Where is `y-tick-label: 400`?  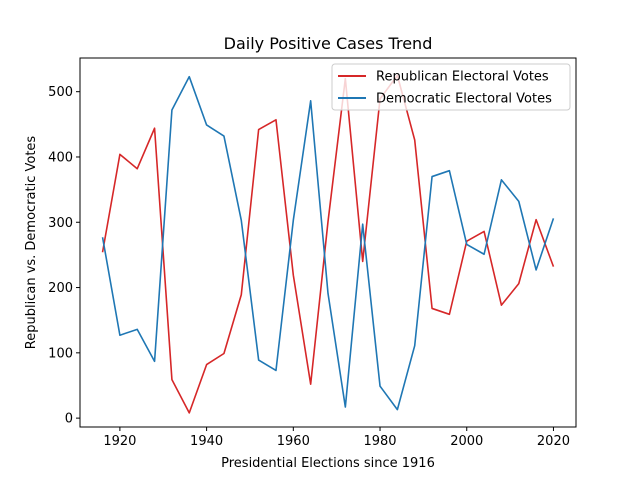
y-tick-label: 400 is located at coordinates (60, 157).